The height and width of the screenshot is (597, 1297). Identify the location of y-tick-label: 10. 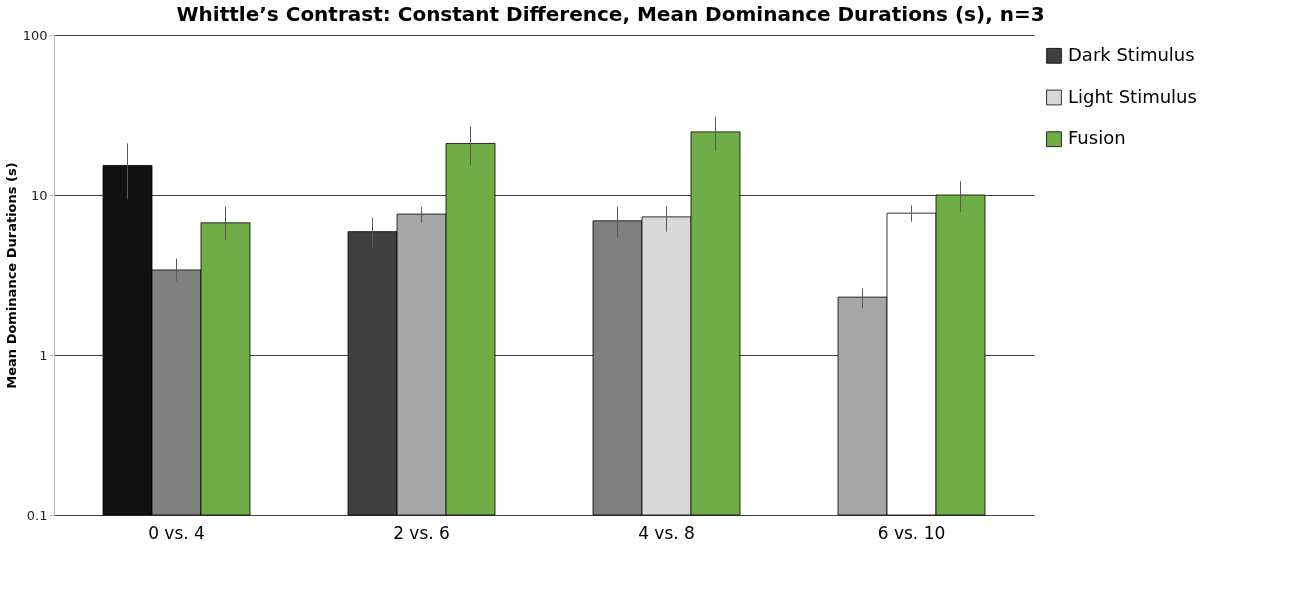
(39, 195).